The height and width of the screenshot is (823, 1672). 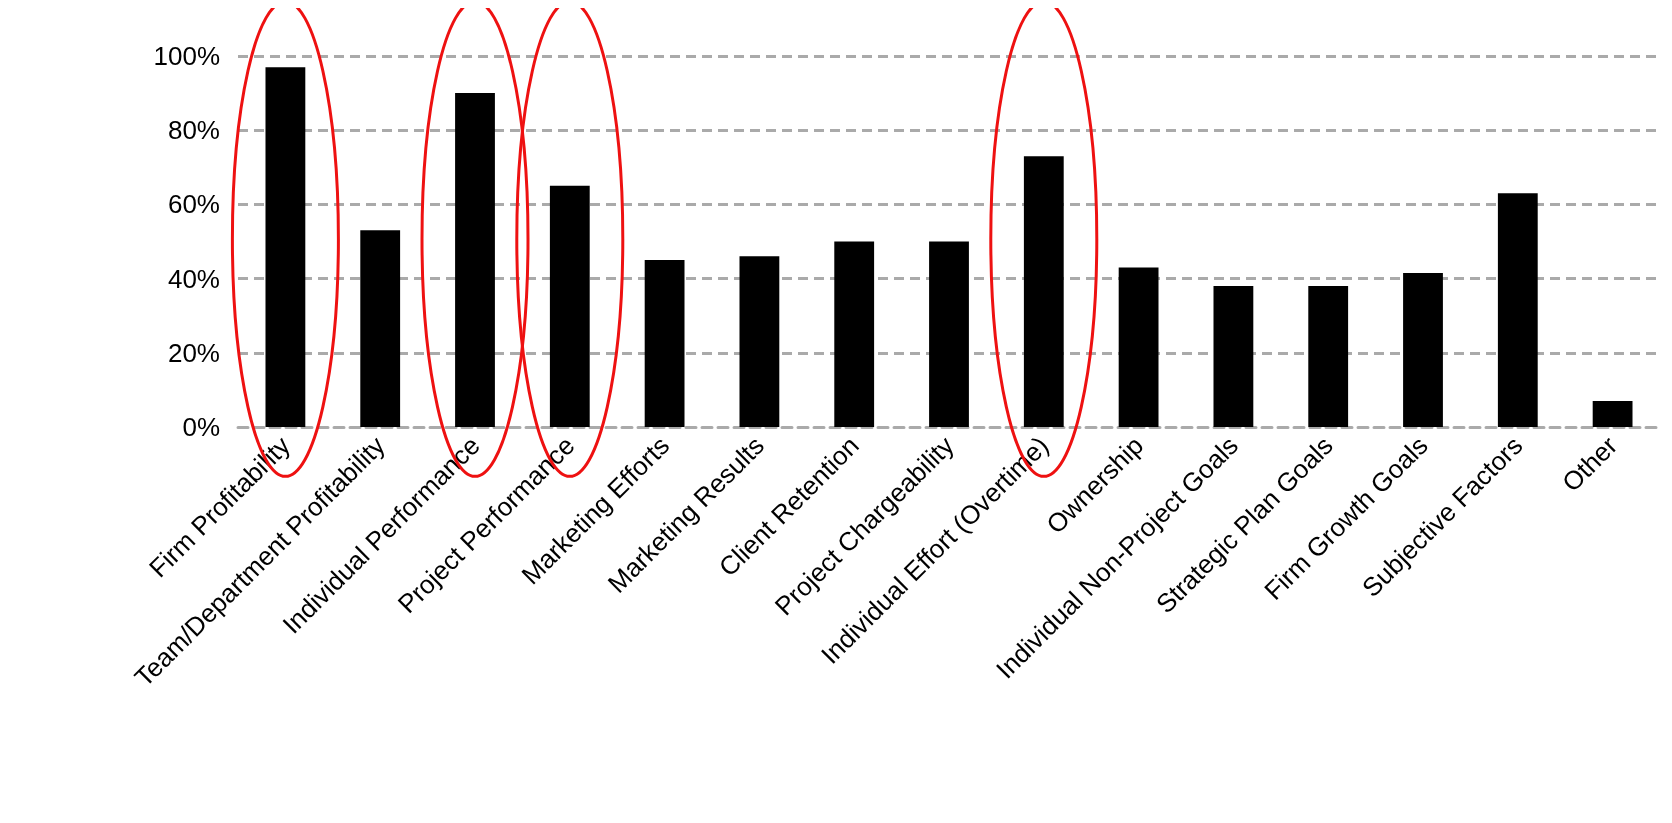 I want to click on y-tick-label: 20%, so click(x=193, y=352).